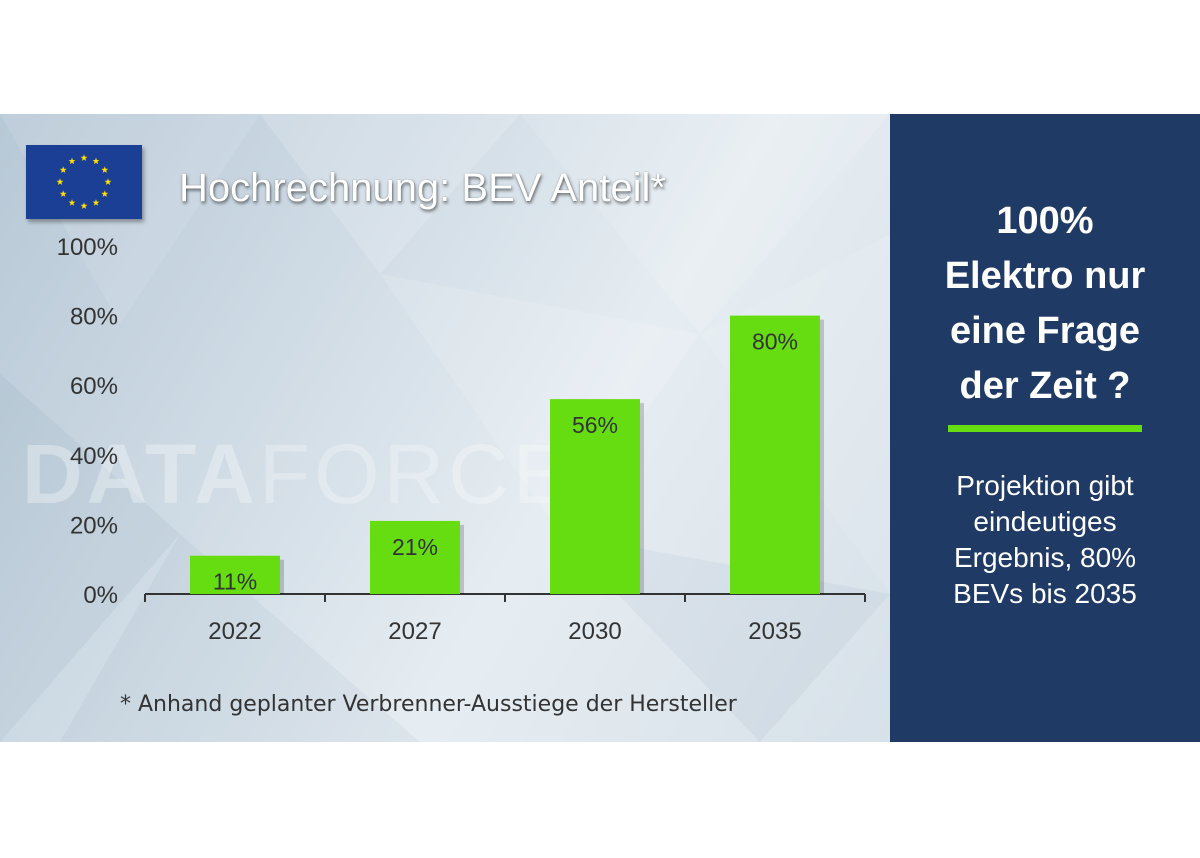 The image size is (1200, 858). I want to click on y-tick-label: 60%, so click(94, 386).